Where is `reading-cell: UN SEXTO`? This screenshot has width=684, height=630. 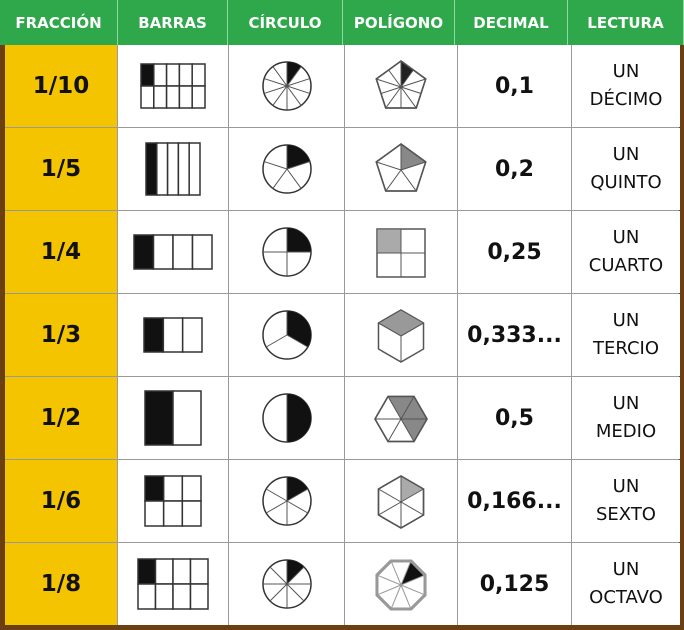
reading-cell: UN SEXTO is located at coordinates (626, 501).